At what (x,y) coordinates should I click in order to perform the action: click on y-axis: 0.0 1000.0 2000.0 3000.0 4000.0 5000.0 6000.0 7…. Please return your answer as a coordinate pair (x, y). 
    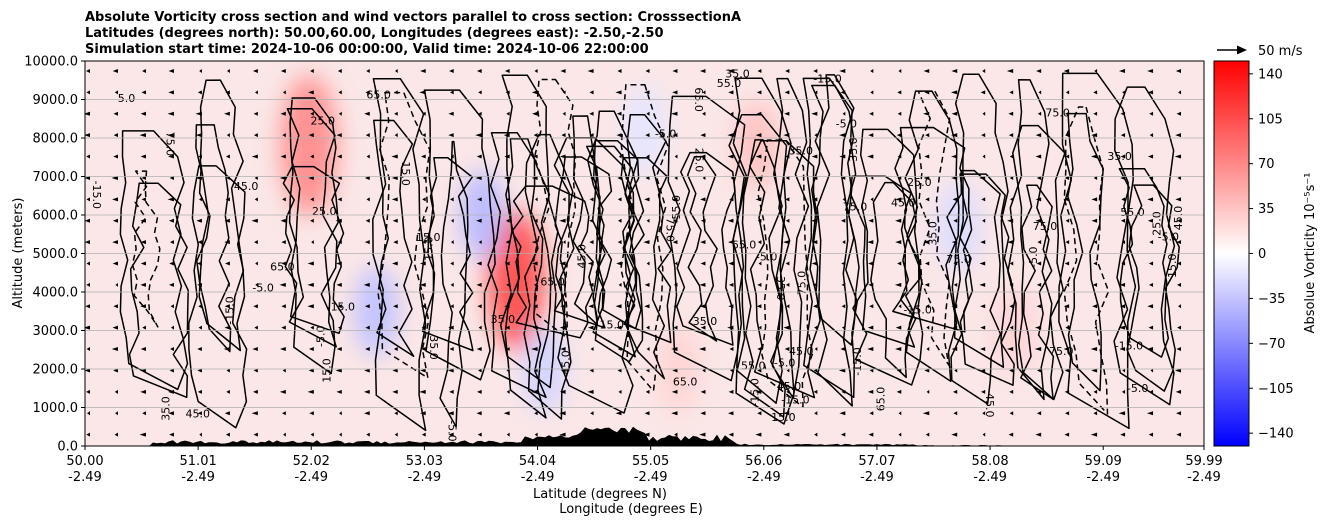
    Looking at the image, I should click on (54, 255).